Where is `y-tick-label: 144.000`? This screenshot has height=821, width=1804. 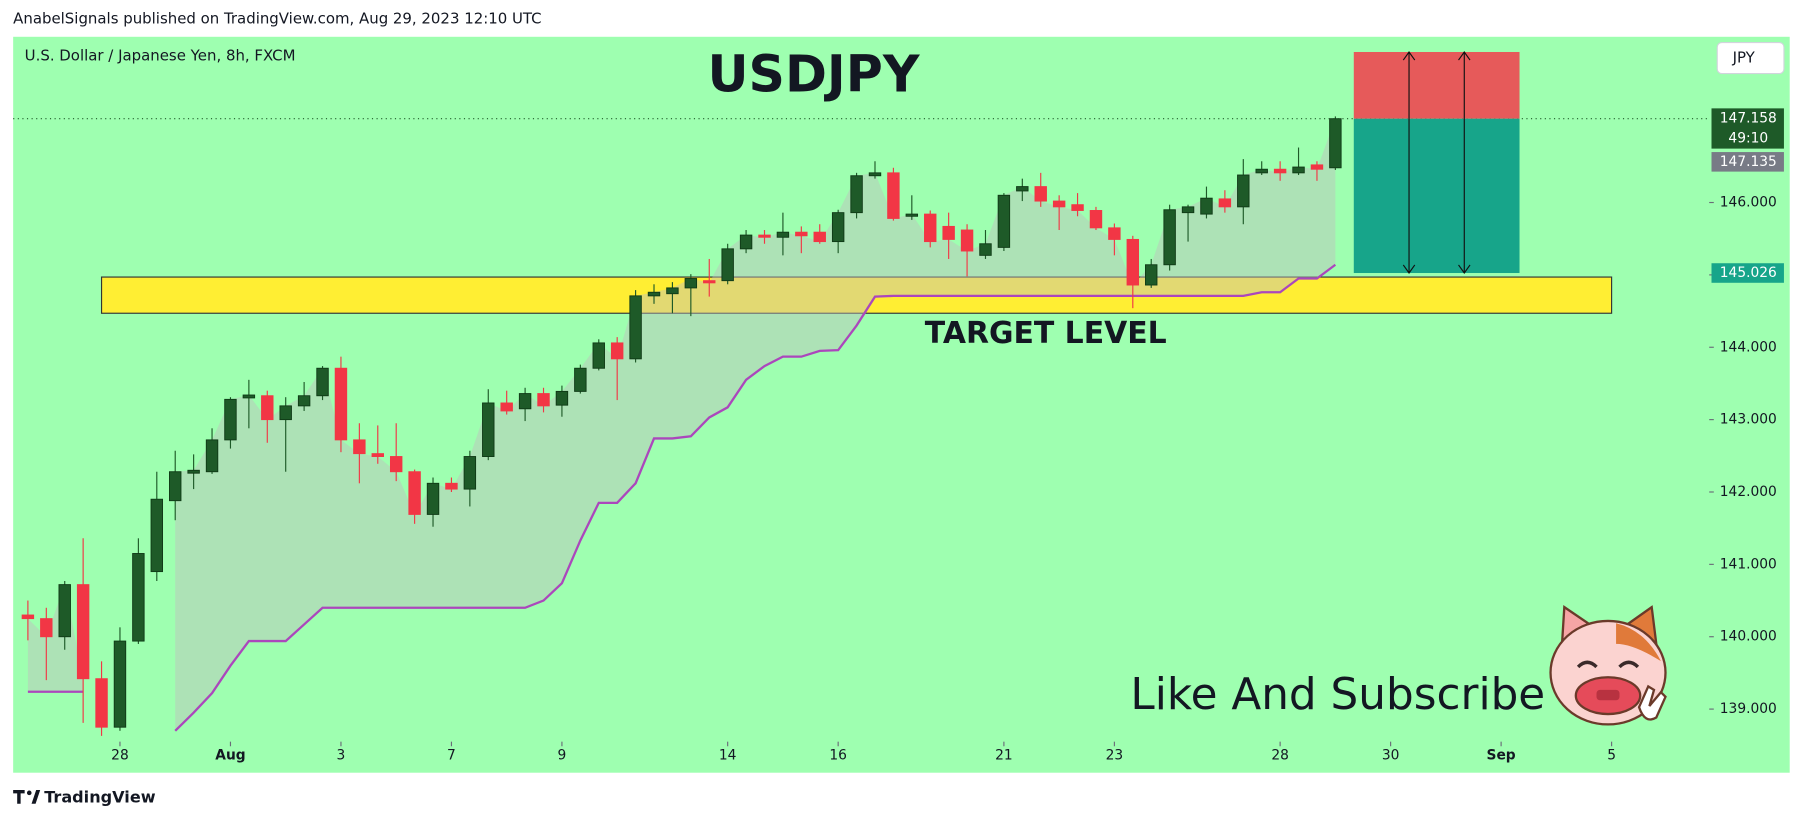 y-tick-label: 144.000 is located at coordinates (1748, 347).